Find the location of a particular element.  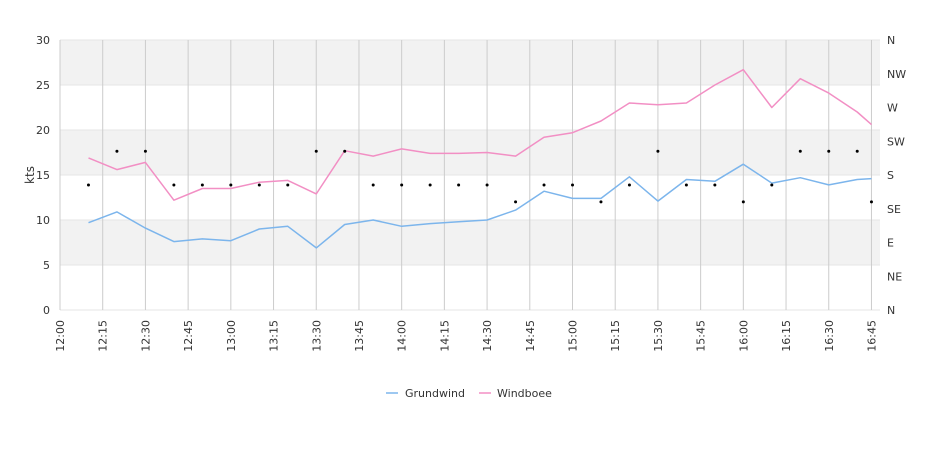

y-tick-label: 25 is located at coordinates (43, 85).